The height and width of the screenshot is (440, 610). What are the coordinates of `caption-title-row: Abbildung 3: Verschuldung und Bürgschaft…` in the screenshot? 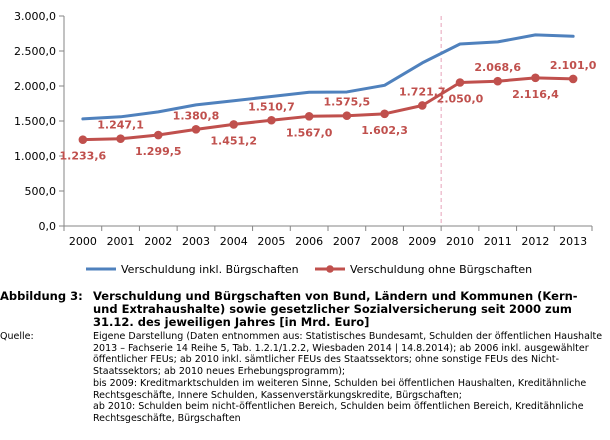 It's located at (305, 309).